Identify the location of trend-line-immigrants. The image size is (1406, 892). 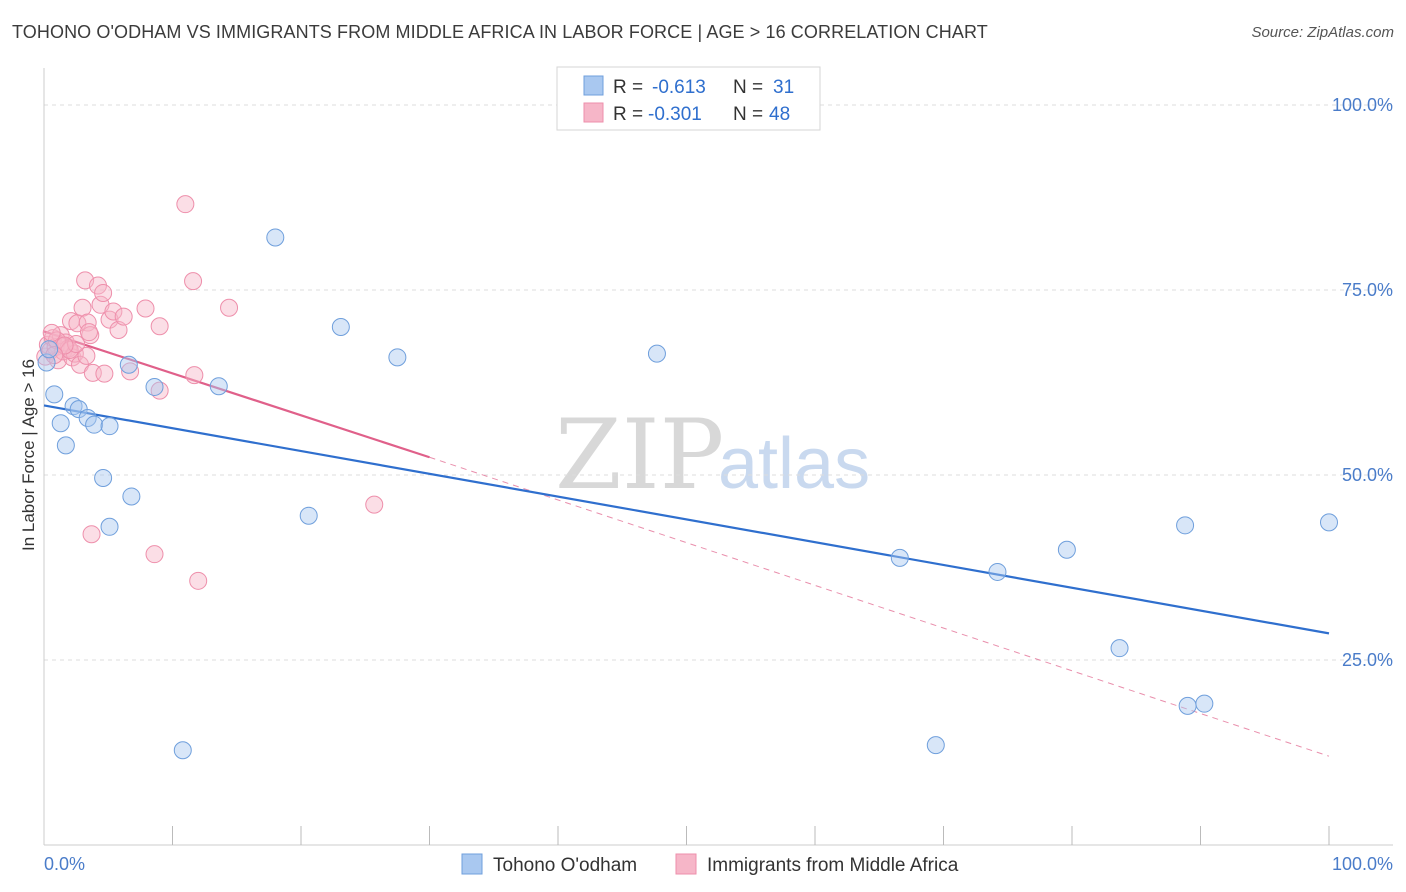
(236, 394).